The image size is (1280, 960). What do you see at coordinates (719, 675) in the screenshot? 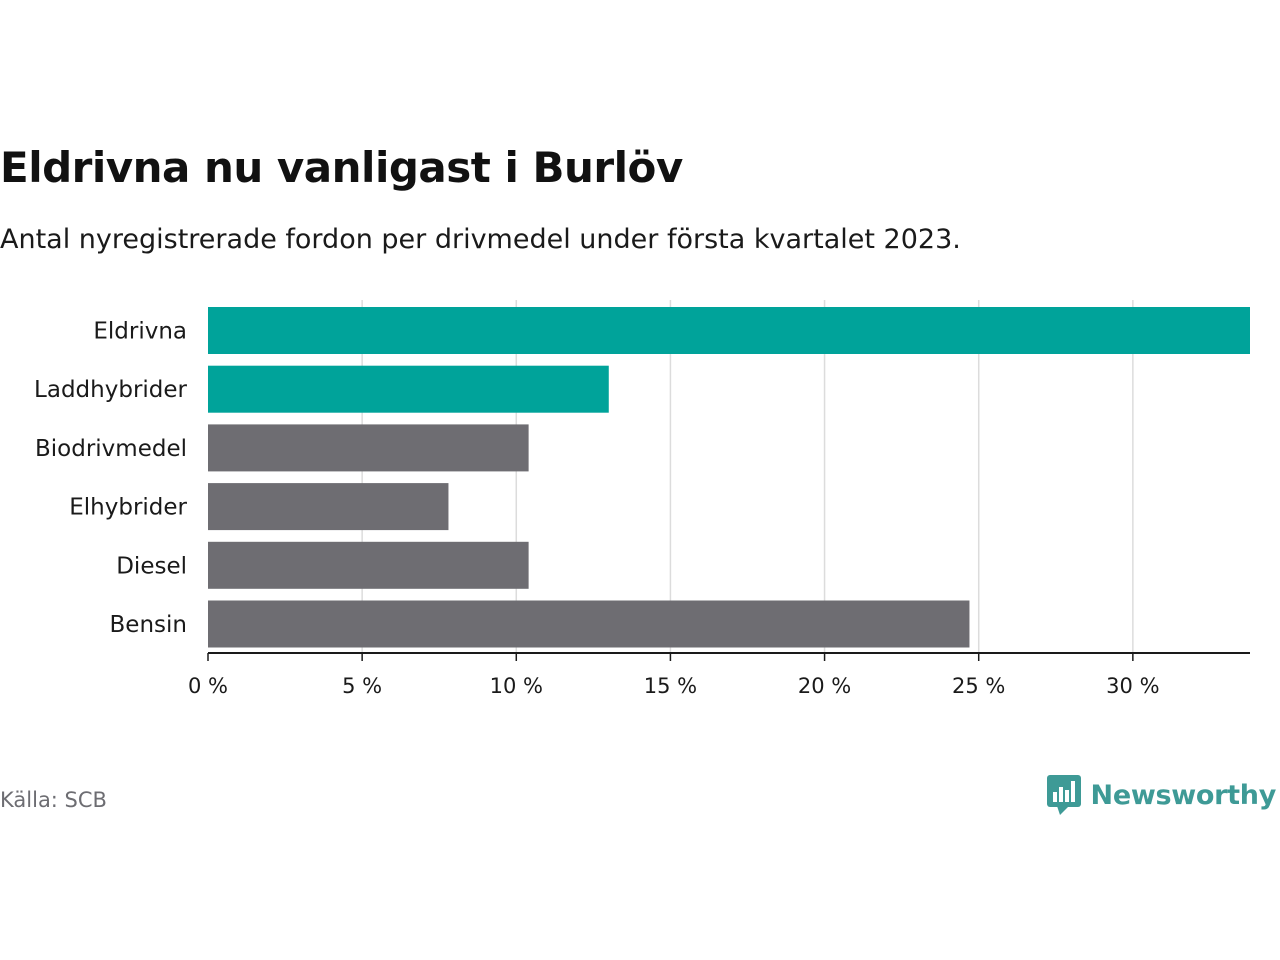
I see `x-axis: 0 % 5 % 10 % 15 % 20 % 25 % 30 %` at bounding box center [719, 675].